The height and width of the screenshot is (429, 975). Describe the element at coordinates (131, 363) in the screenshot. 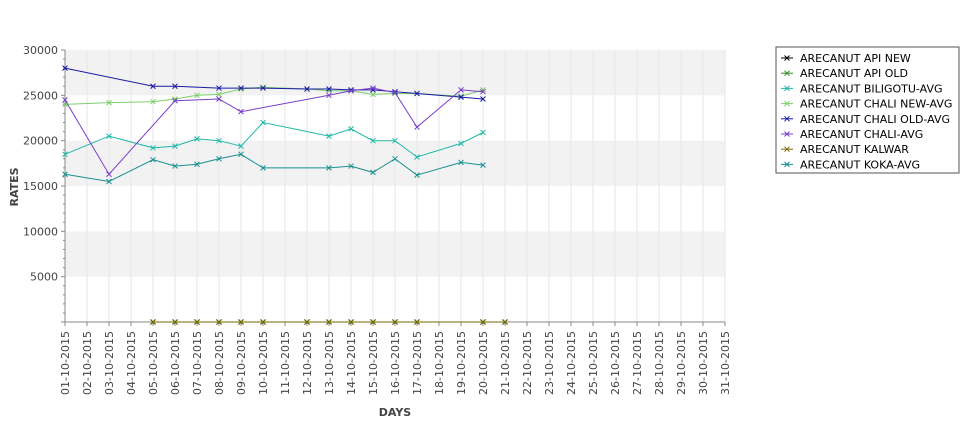

I see `x-tick-label: 04-10-2015` at that location.